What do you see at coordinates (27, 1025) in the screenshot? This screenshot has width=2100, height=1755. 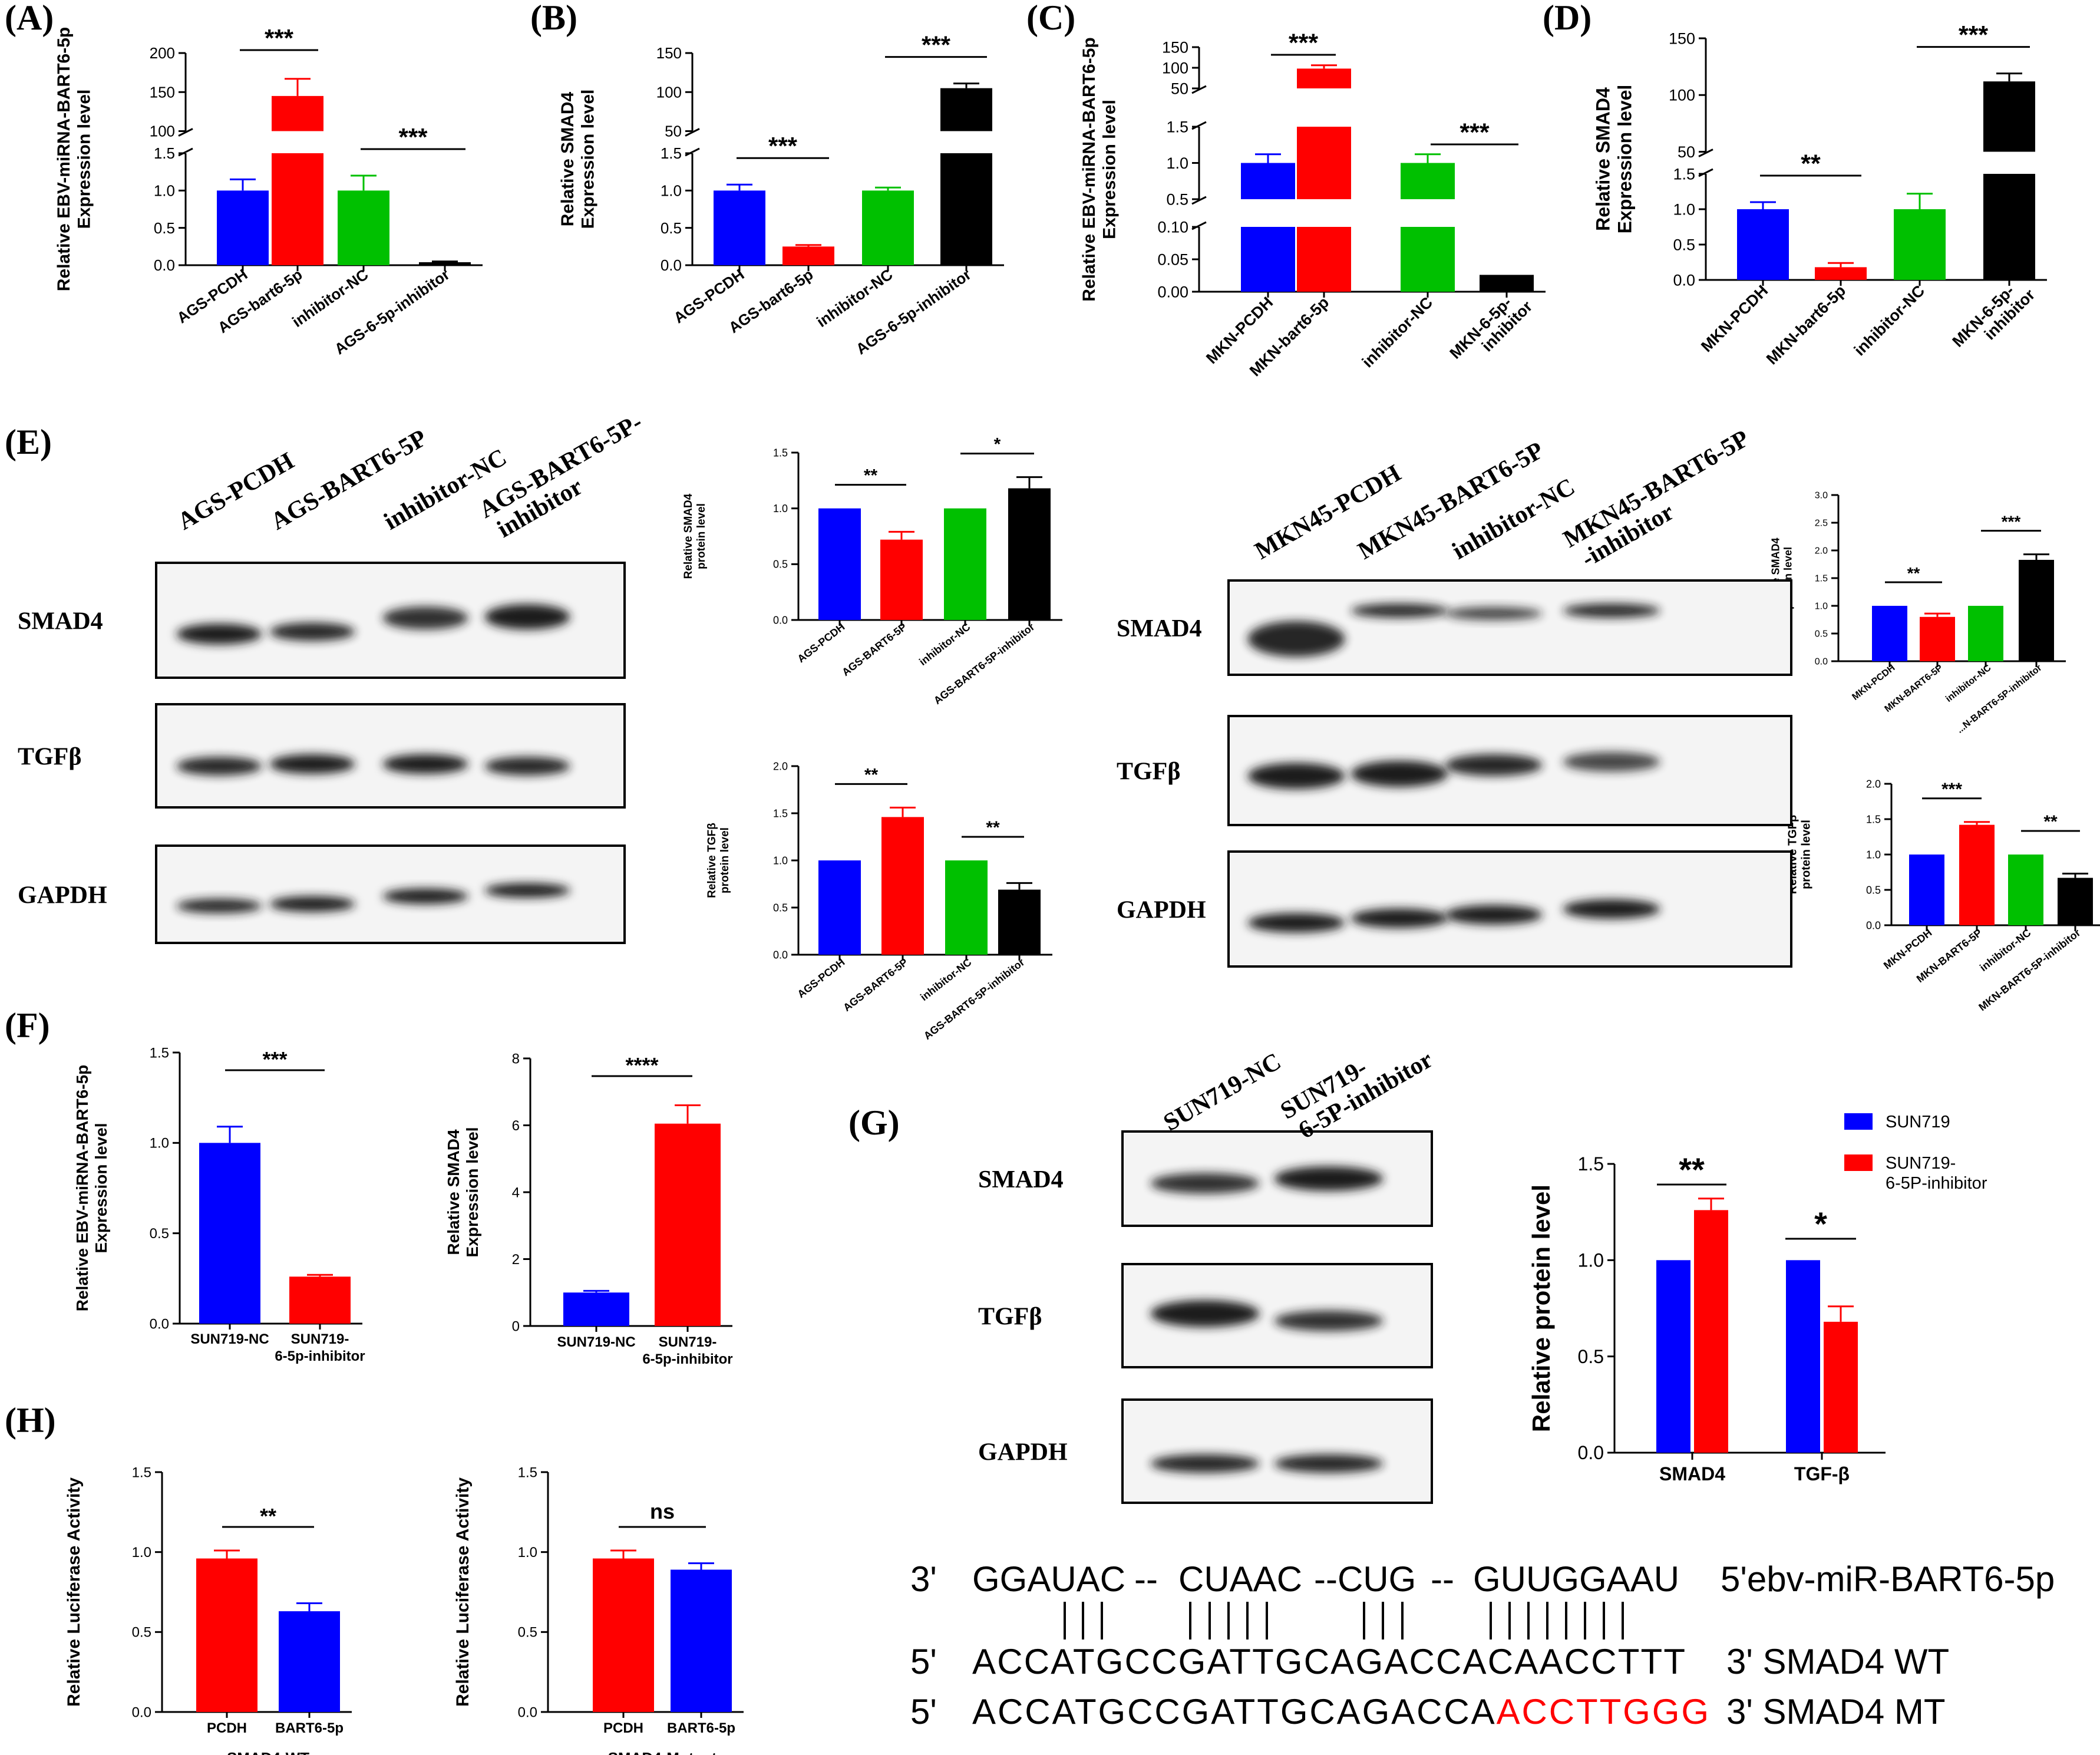 I see `panel-label-f: (F)` at bounding box center [27, 1025].